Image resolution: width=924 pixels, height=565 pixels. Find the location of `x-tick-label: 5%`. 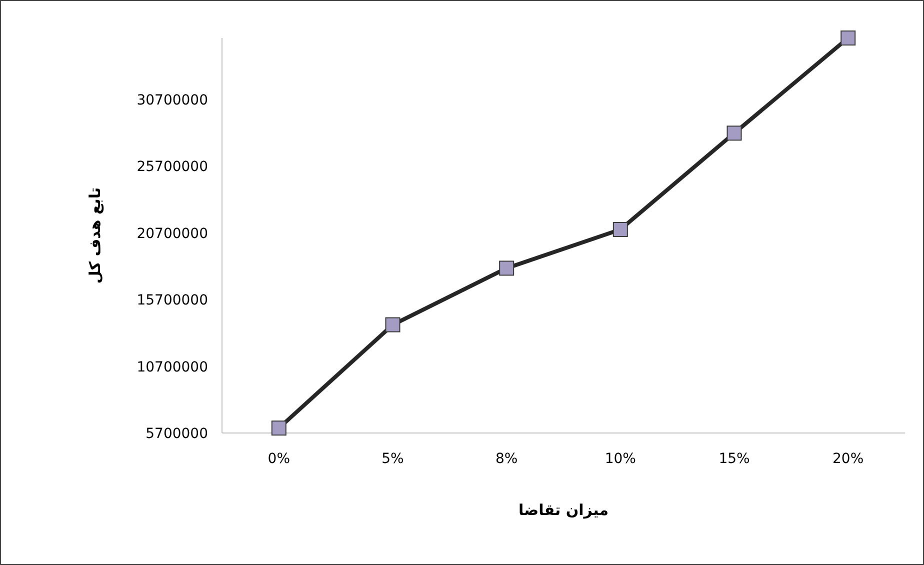

x-tick-label: 5% is located at coordinates (393, 459).